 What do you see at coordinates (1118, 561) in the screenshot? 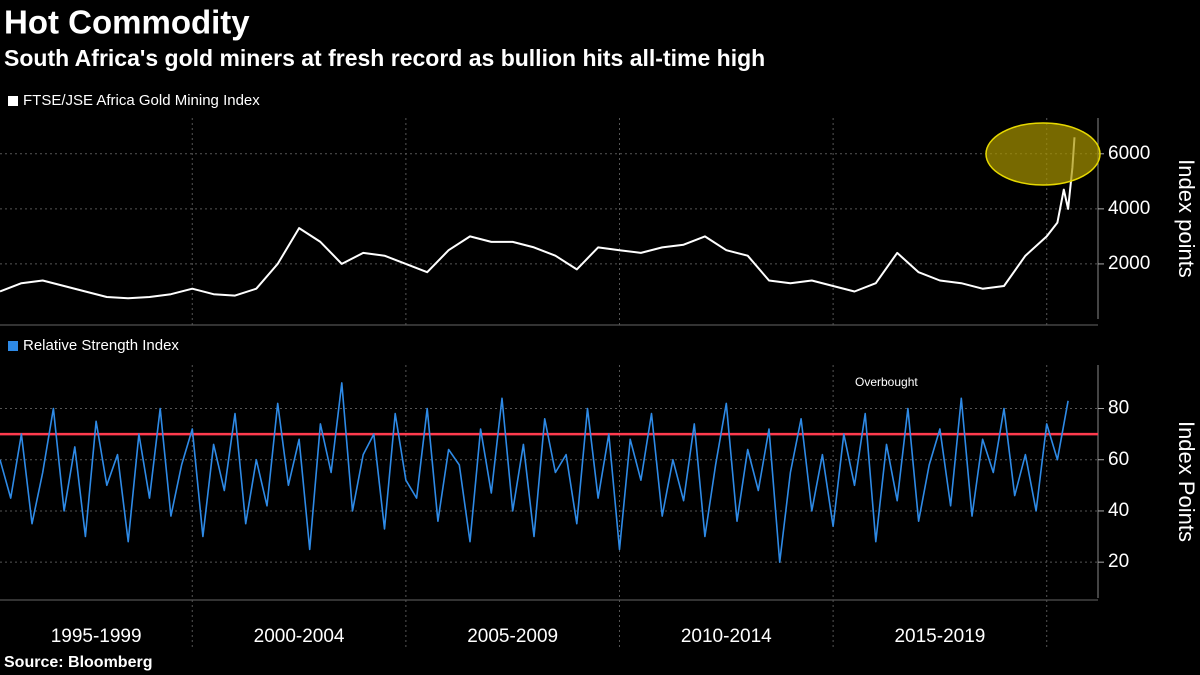
I see `y-tick-label: 20` at bounding box center [1118, 561].